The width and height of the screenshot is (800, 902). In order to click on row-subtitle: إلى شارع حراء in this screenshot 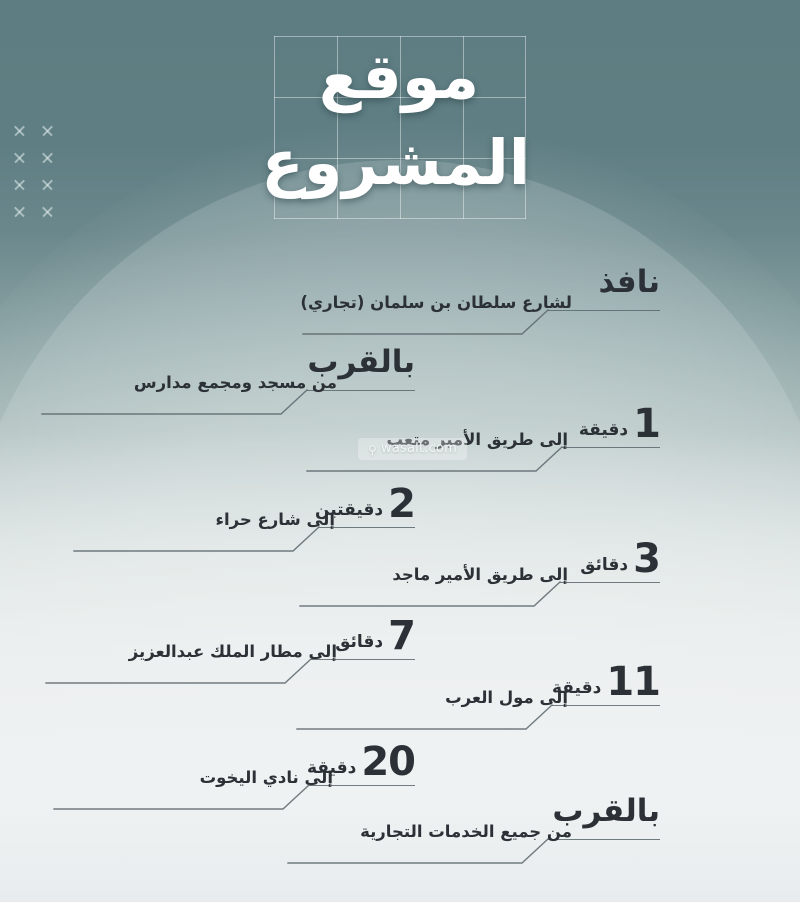, I will do `click(275, 519)`.